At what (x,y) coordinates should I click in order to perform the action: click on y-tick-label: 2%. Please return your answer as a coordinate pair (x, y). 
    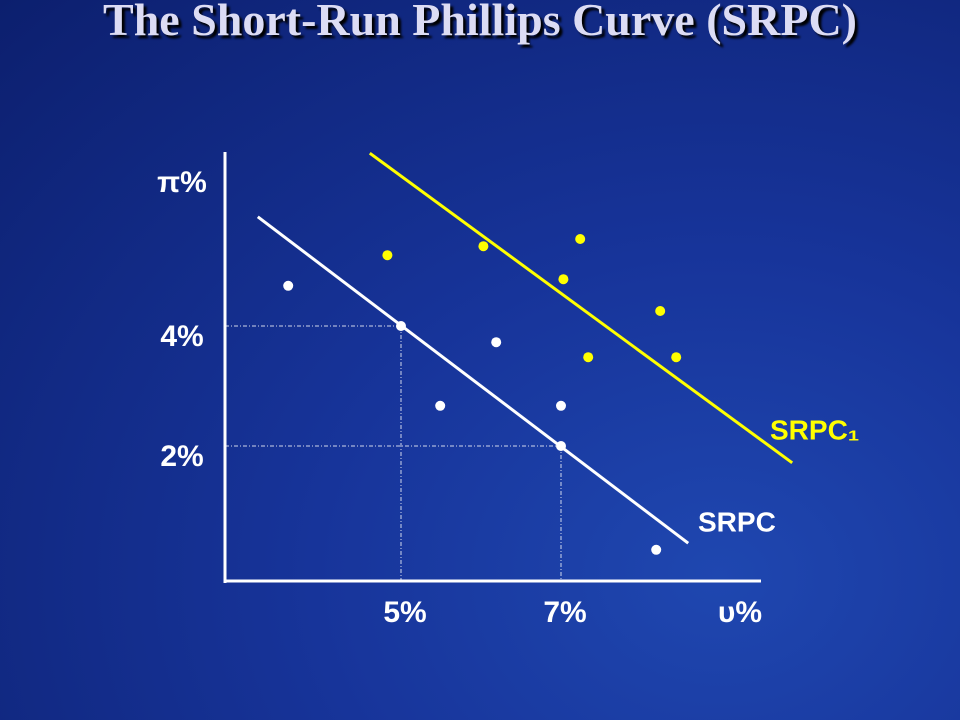
    Looking at the image, I should click on (181, 456).